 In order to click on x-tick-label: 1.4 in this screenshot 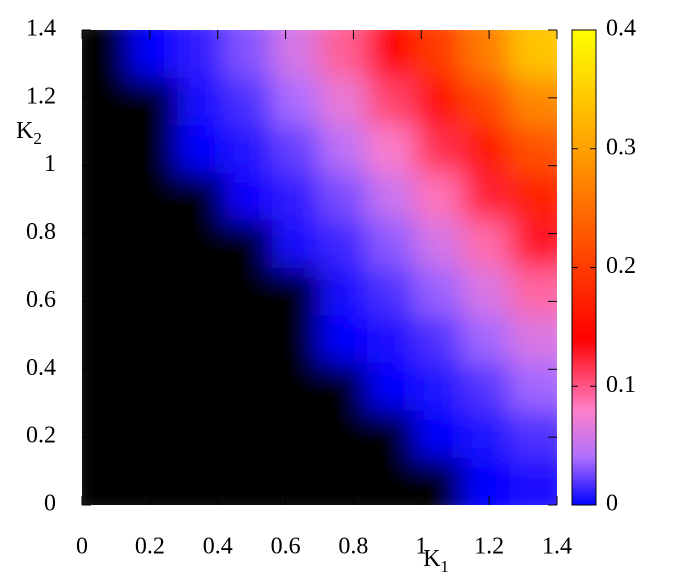, I will do `click(557, 547)`.